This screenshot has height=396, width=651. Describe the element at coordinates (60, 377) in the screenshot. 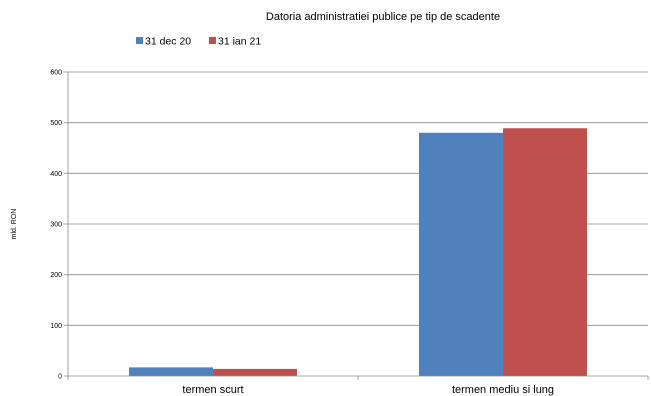

I see `y-tick-label: 0` at that location.